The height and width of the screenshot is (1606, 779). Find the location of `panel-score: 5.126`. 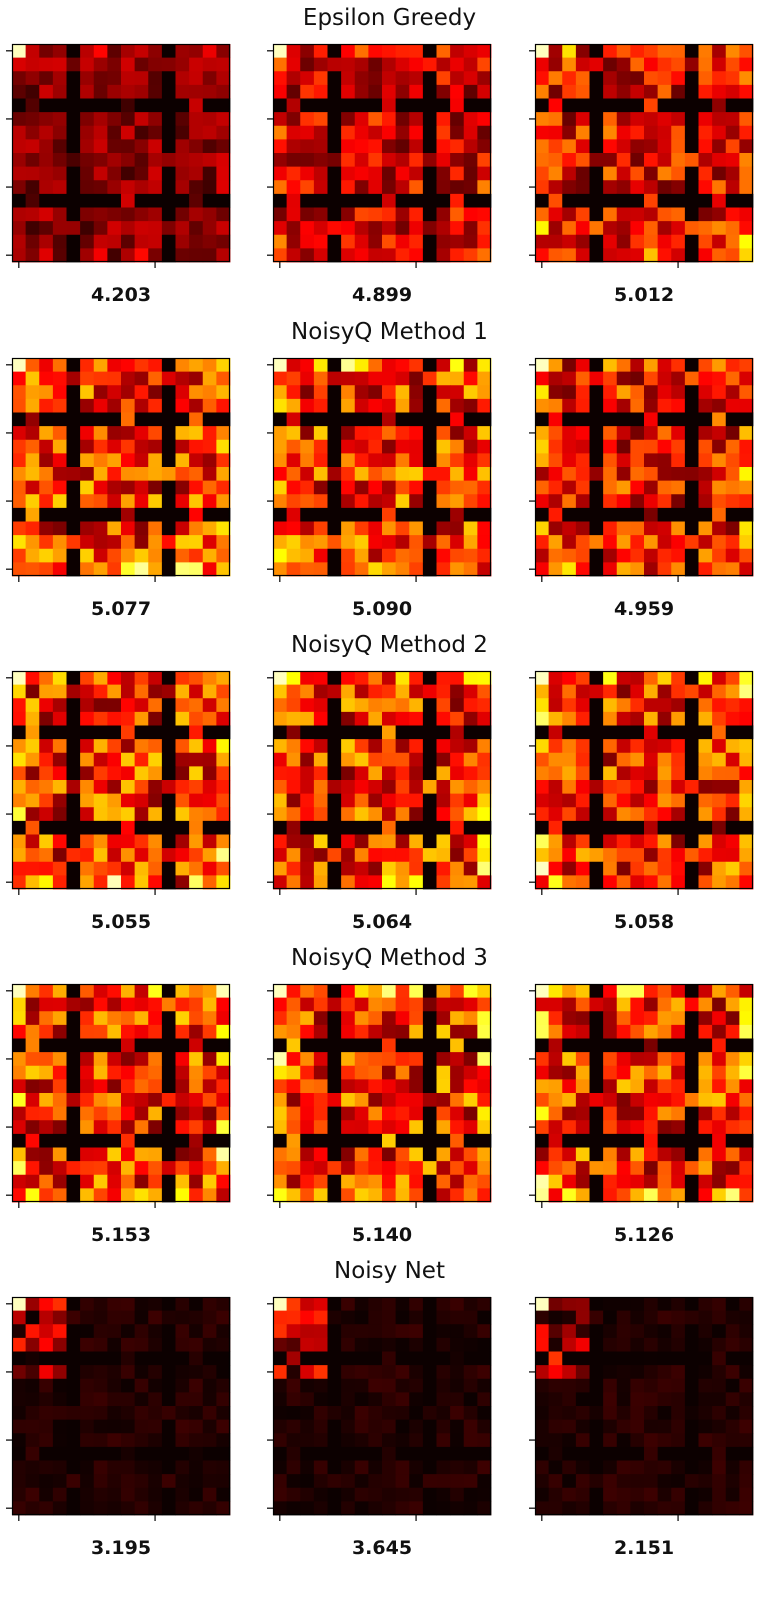

panel-score: 5.126 is located at coordinates (644, 1235).